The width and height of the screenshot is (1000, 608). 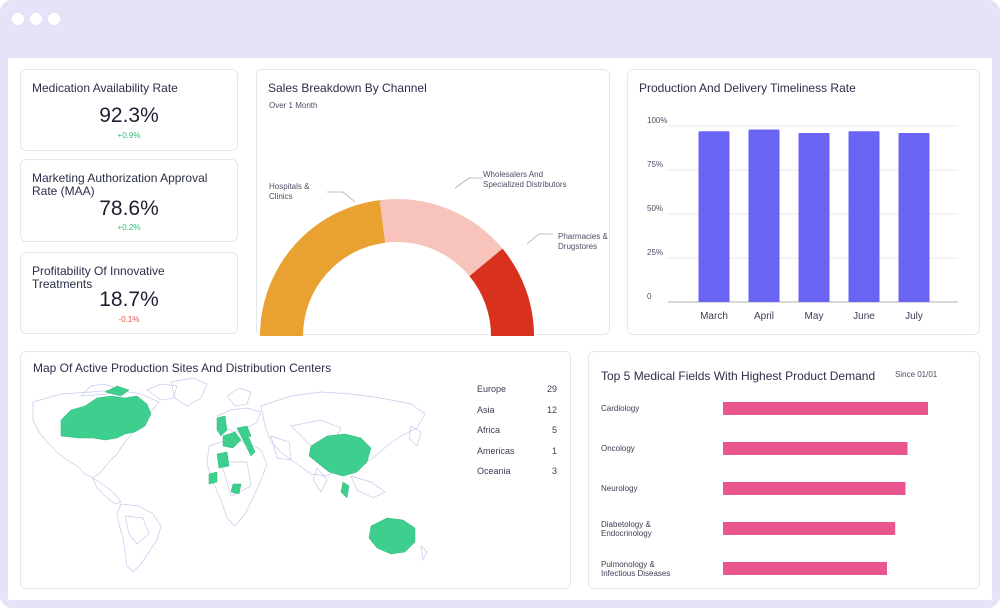 What do you see at coordinates (517, 410) in the screenshot?
I see `region-row: Asia 12` at bounding box center [517, 410].